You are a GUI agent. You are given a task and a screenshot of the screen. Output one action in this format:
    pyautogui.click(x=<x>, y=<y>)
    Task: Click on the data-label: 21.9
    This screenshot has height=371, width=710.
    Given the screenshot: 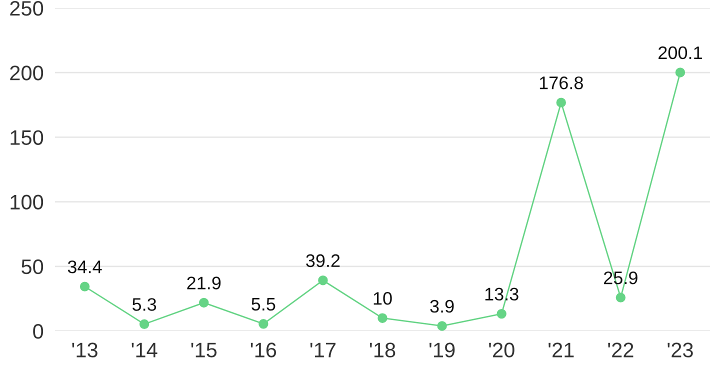 What is the action you would take?
    pyautogui.click(x=204, y=283)
    